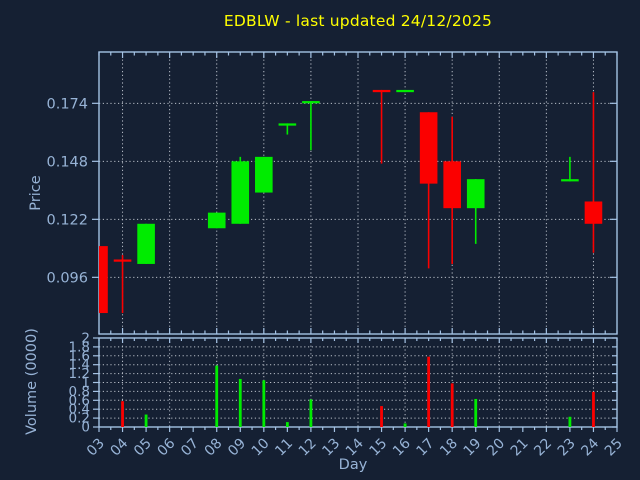 This screenshot has width=640, height=480. What do you see at coordinates (79, 347) in the screenshot?
I see `volume-ytick-label-1.8: 1.8` at bounding box center [79, 347].